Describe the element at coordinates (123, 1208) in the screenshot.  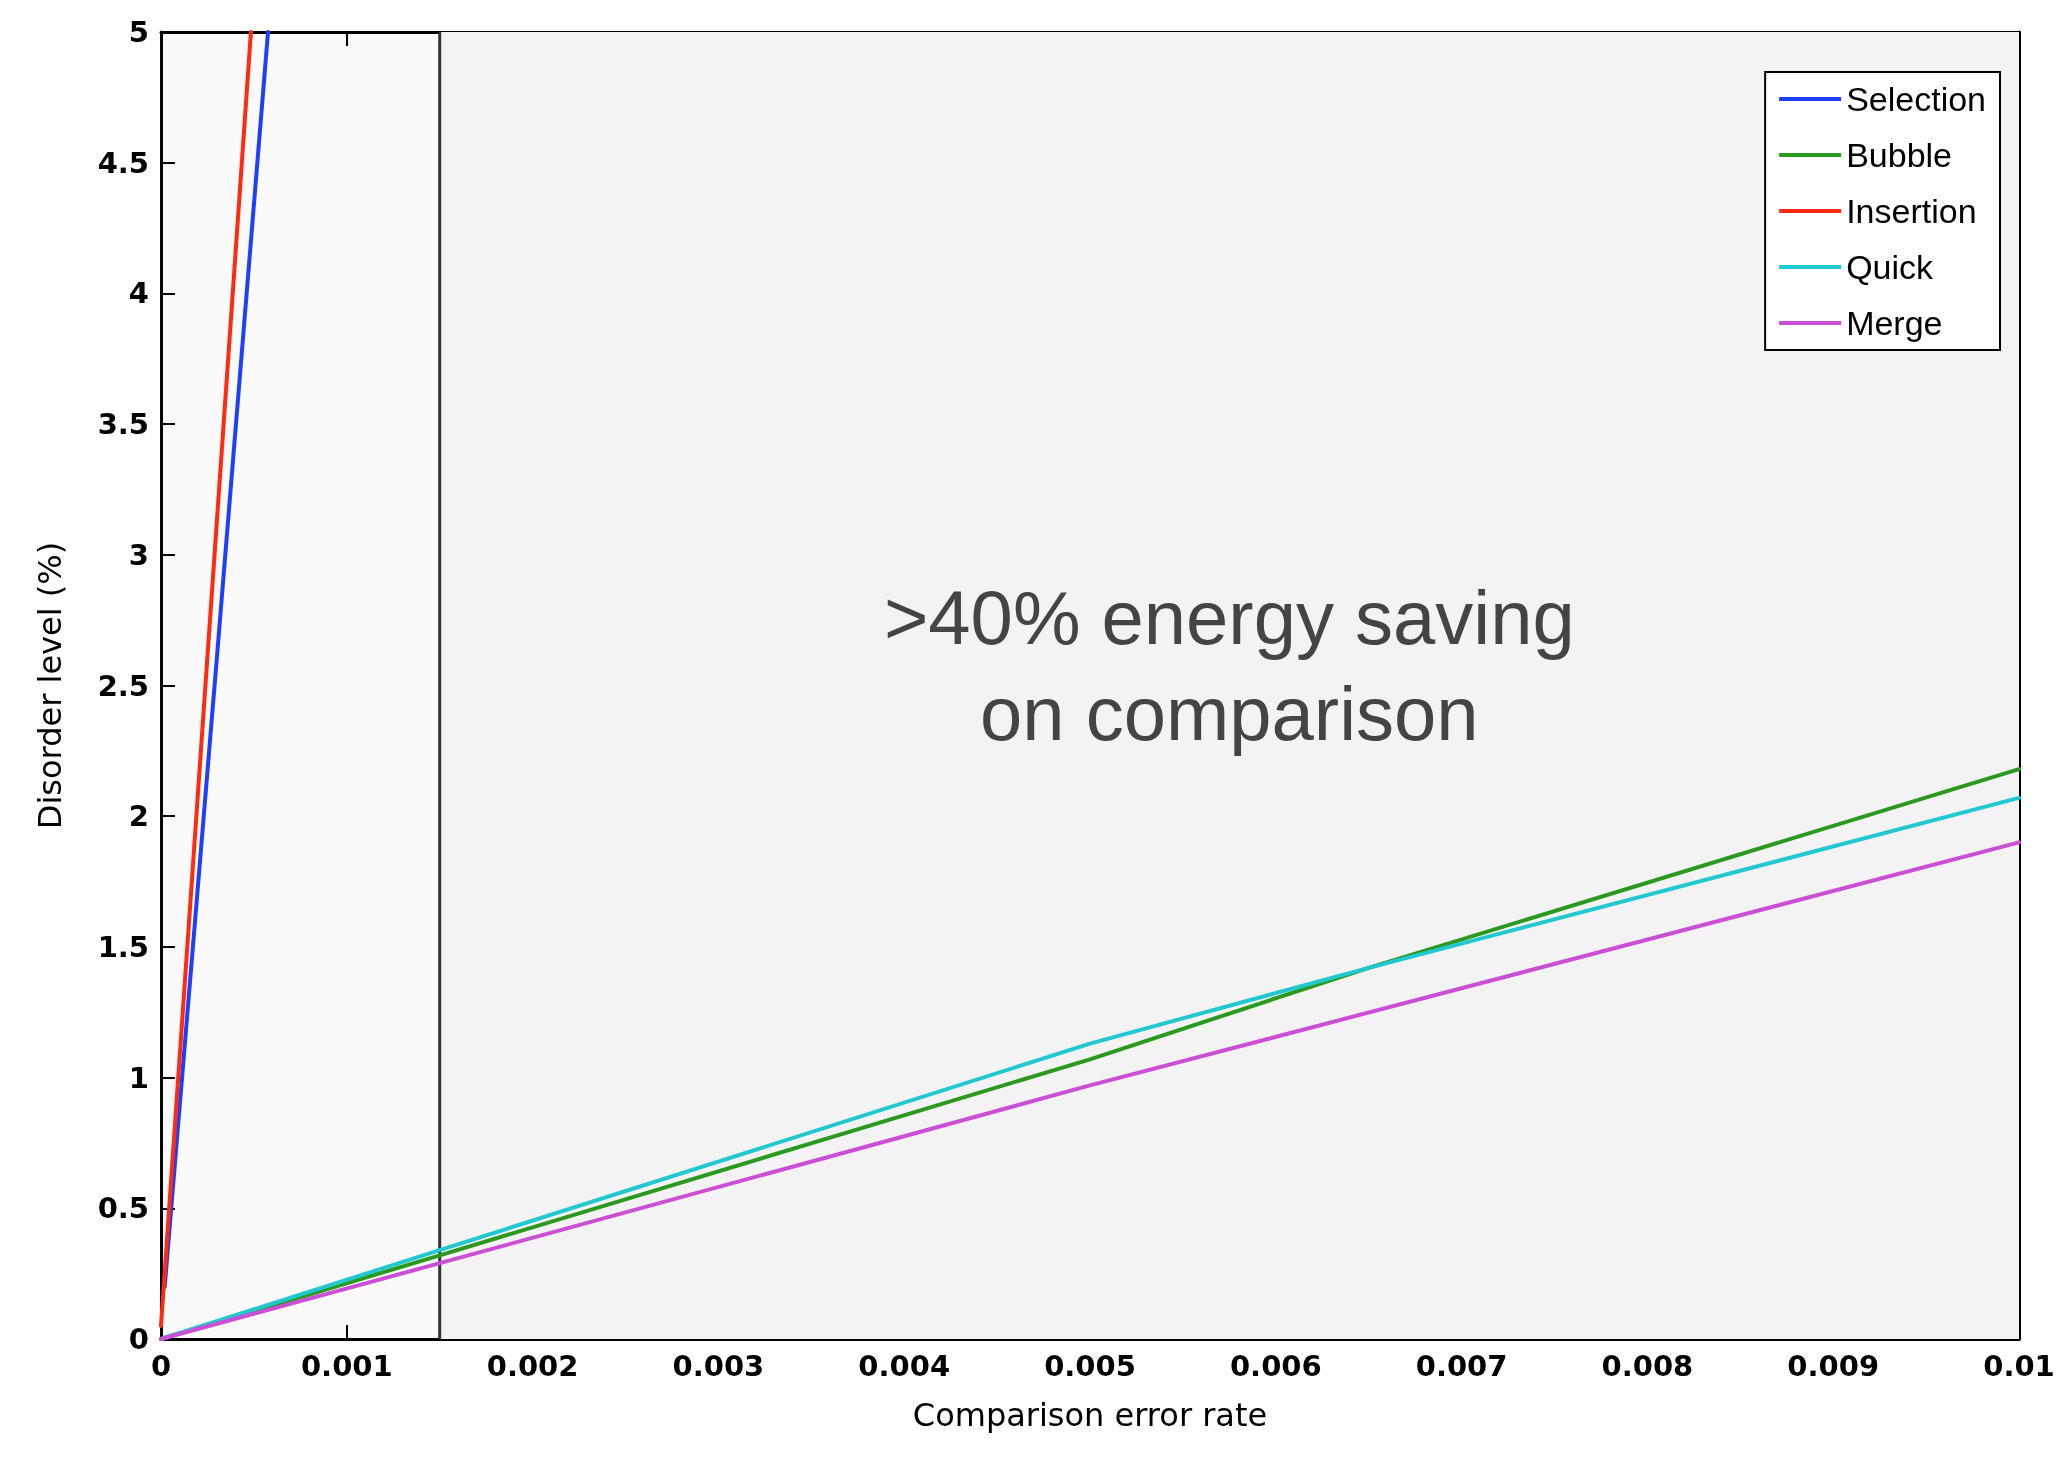
I see `y-tick-label: 0.5` at that location.